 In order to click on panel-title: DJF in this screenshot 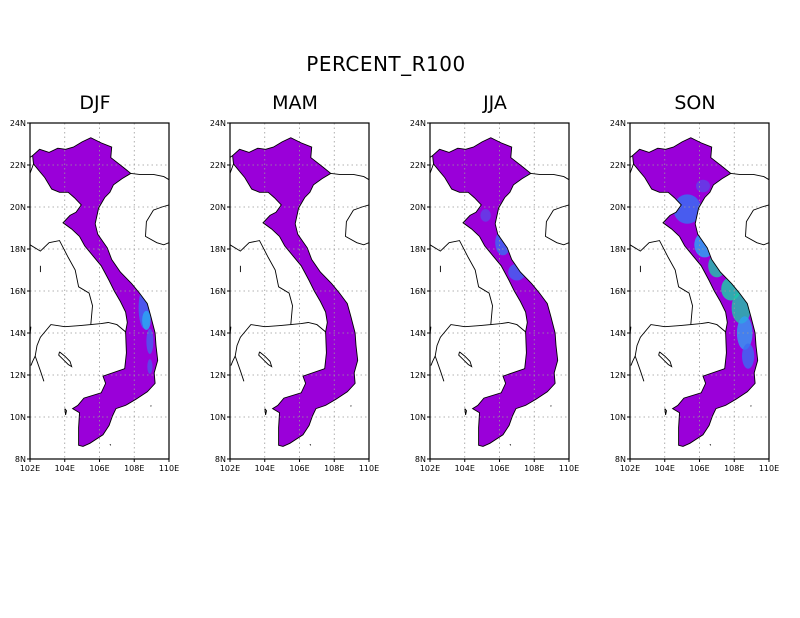, I will do `click(95, 103)`.